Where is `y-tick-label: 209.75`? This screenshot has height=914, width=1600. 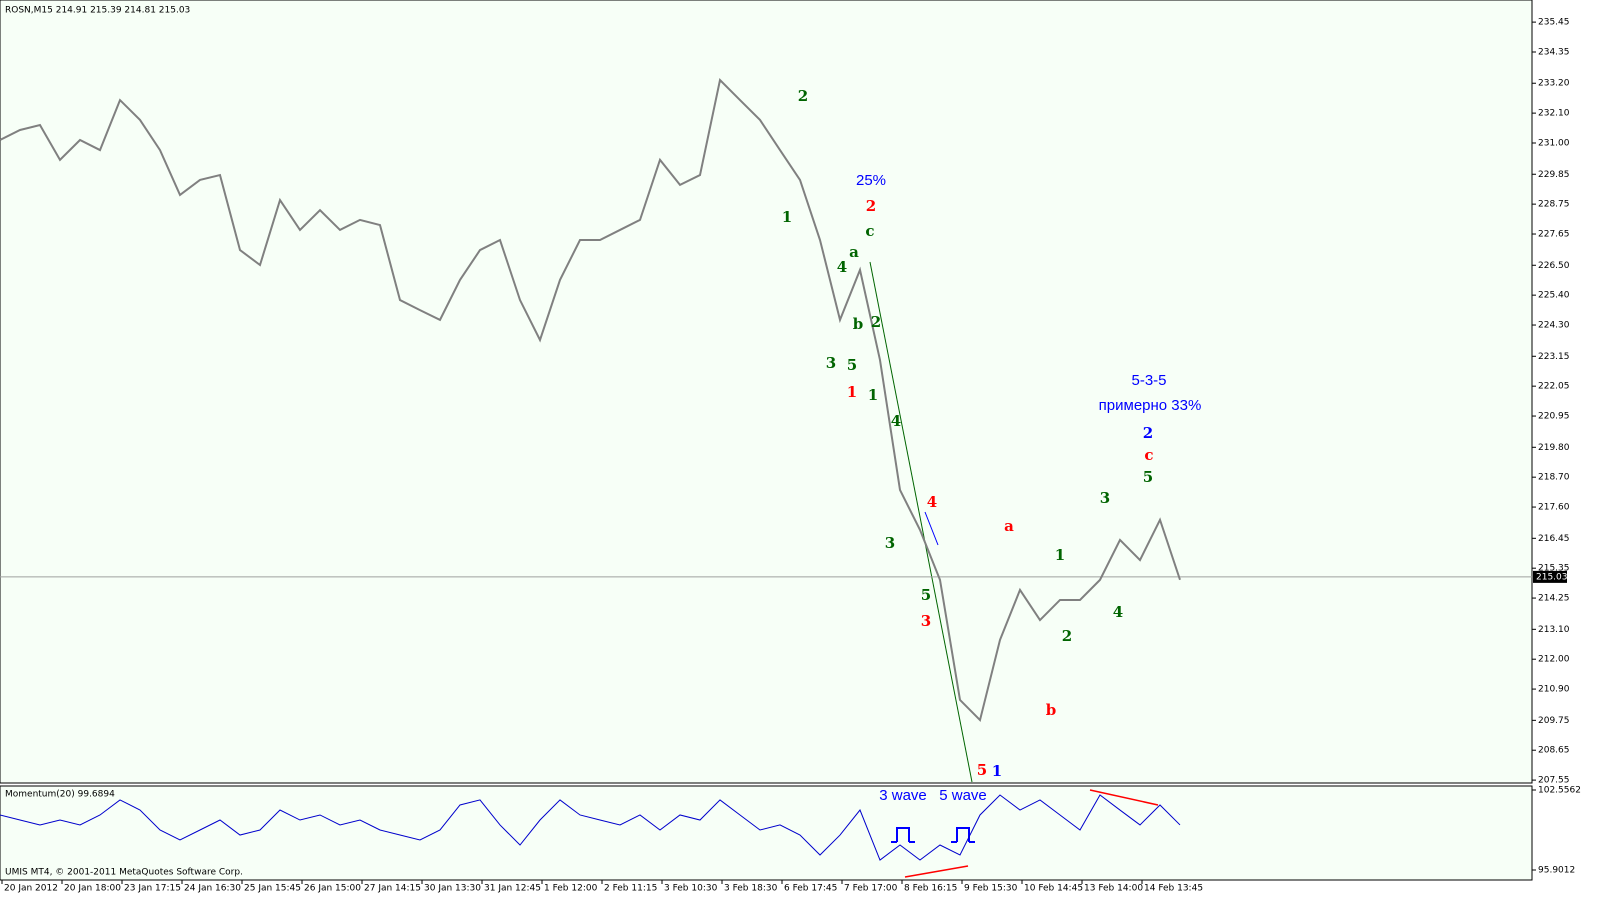 y-tick-label: 209.75 is located at coordinates (1554, 721).